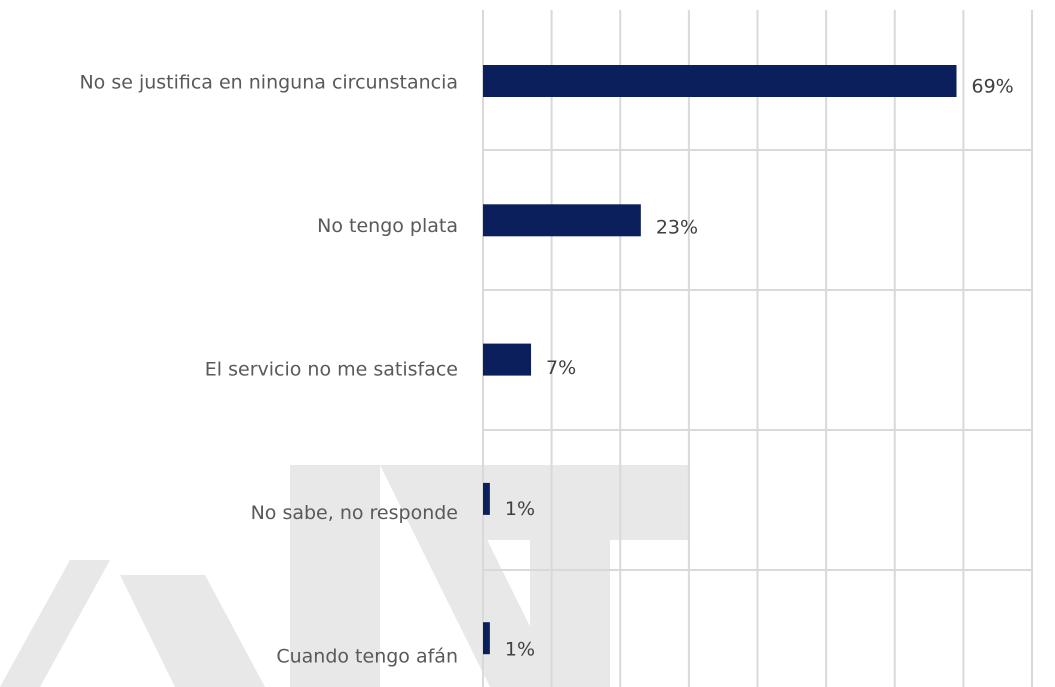 The height and width of the screenshot is (687, 1055). I want to click on category-label: Cuando tengo afán, so click(367, 657).